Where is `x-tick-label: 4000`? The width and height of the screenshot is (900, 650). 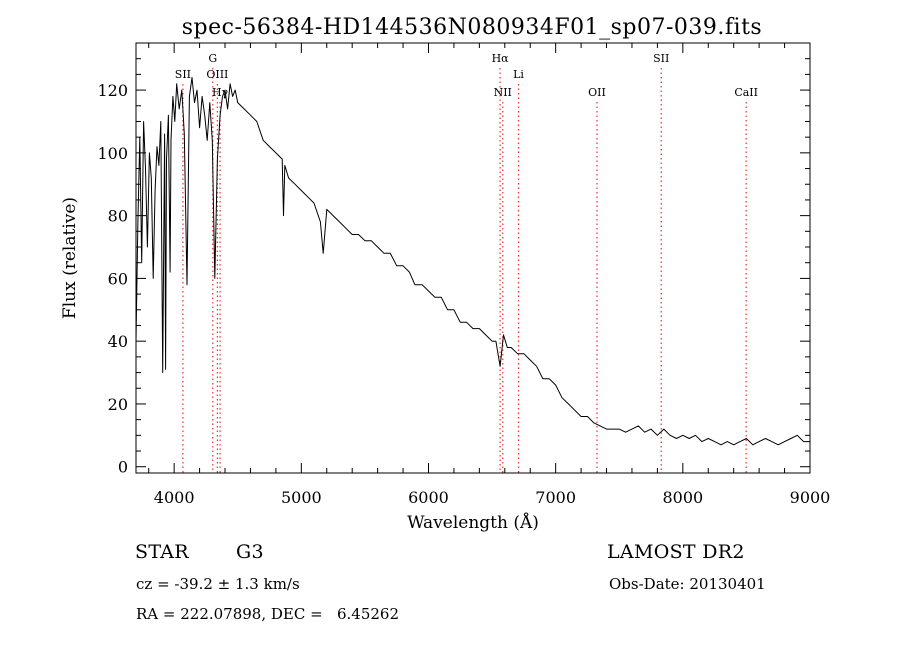 x-tick-label: 4000 is located at coordinates (174, 497).